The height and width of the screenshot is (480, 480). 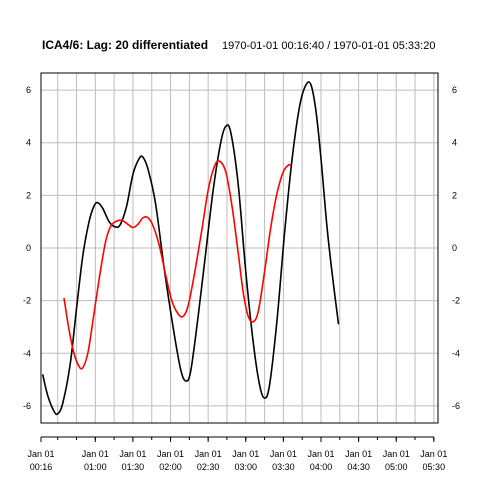 I want to click on x-tick-label-time: 02:30, so click(x=208, y=467).